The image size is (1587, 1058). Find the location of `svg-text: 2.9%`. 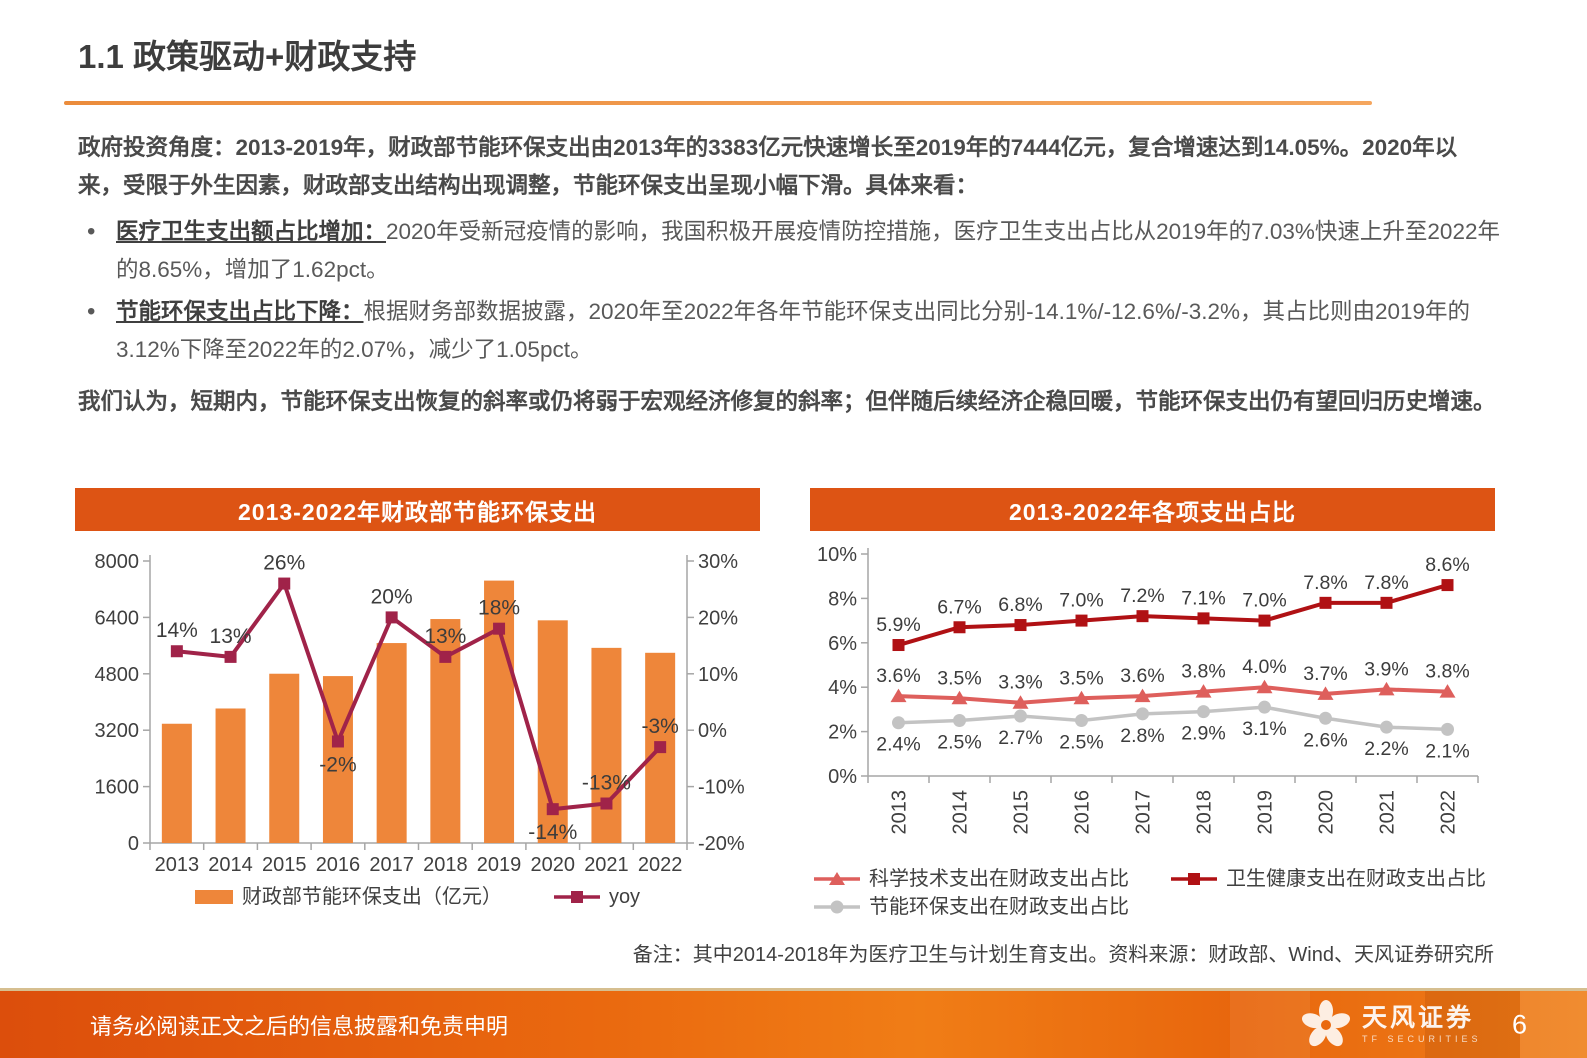

svg-text: 2.9% is located at coordinates (1203, 734).